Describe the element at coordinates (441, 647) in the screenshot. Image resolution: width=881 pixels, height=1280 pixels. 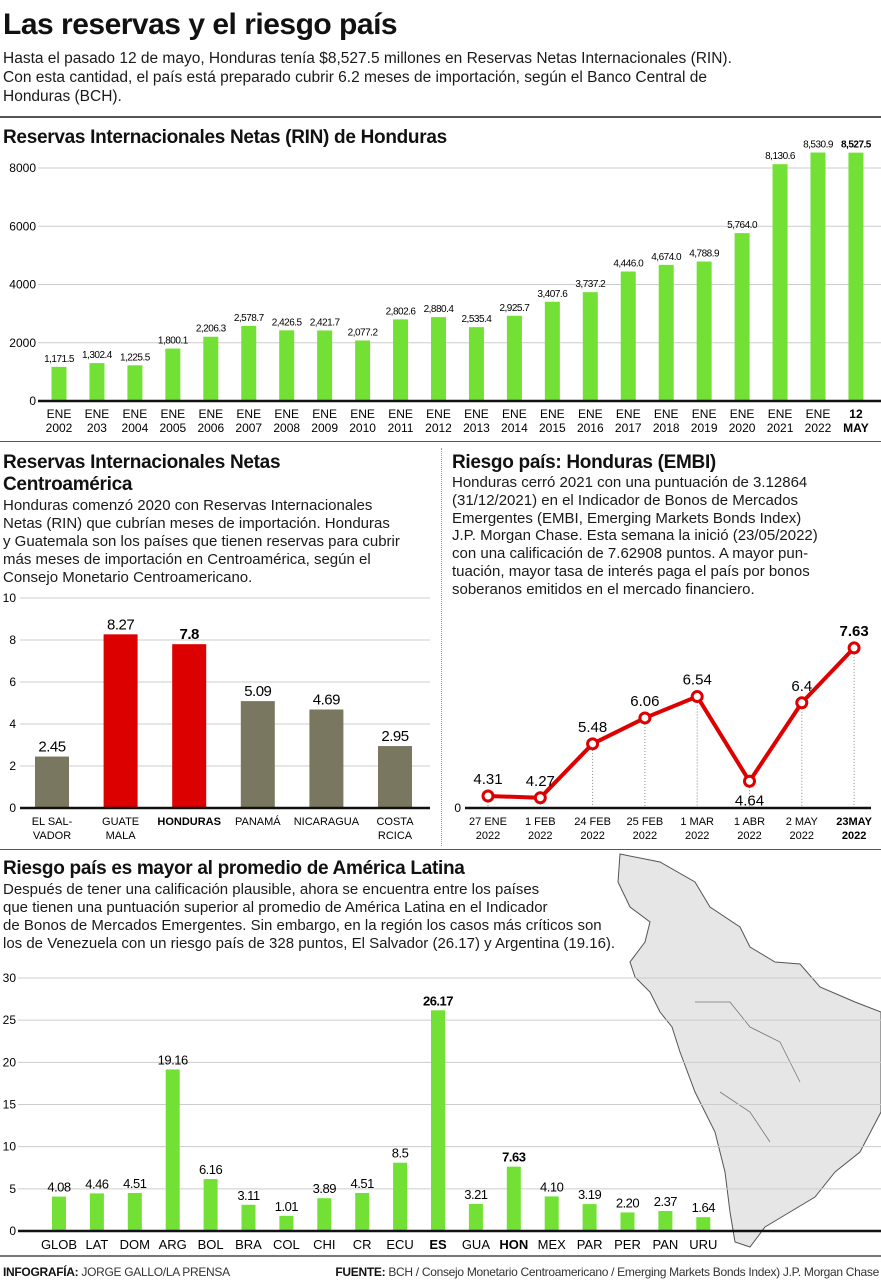
I see `divider-vertical` at that location.